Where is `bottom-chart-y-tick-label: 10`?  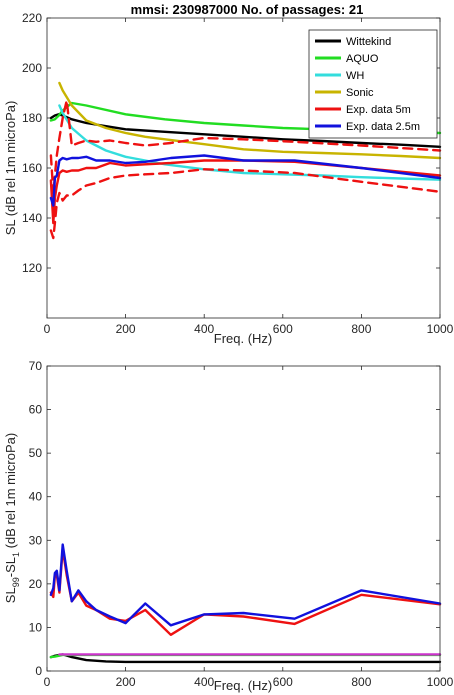
bottom-chart-y-tick-label: 10 is located at coordinates (36, 627).